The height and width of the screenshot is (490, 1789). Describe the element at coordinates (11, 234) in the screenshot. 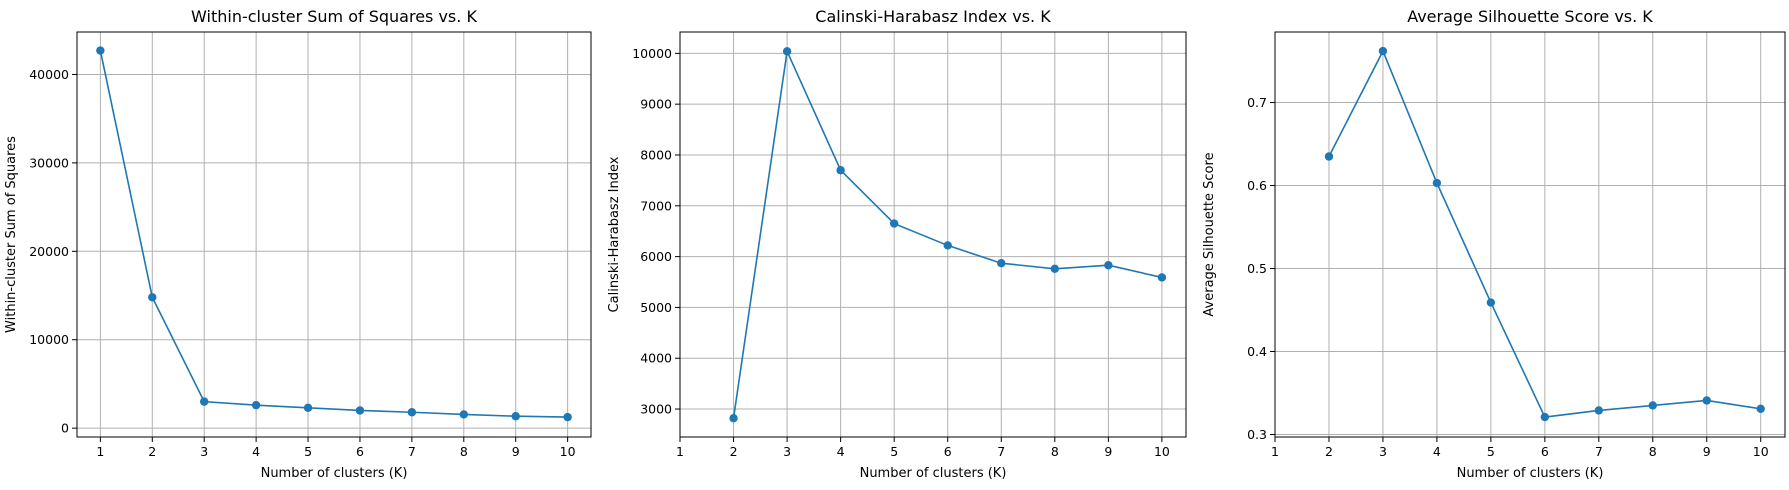

I see `y-axis-label: Within-cluster Sum of Squares` at that location.